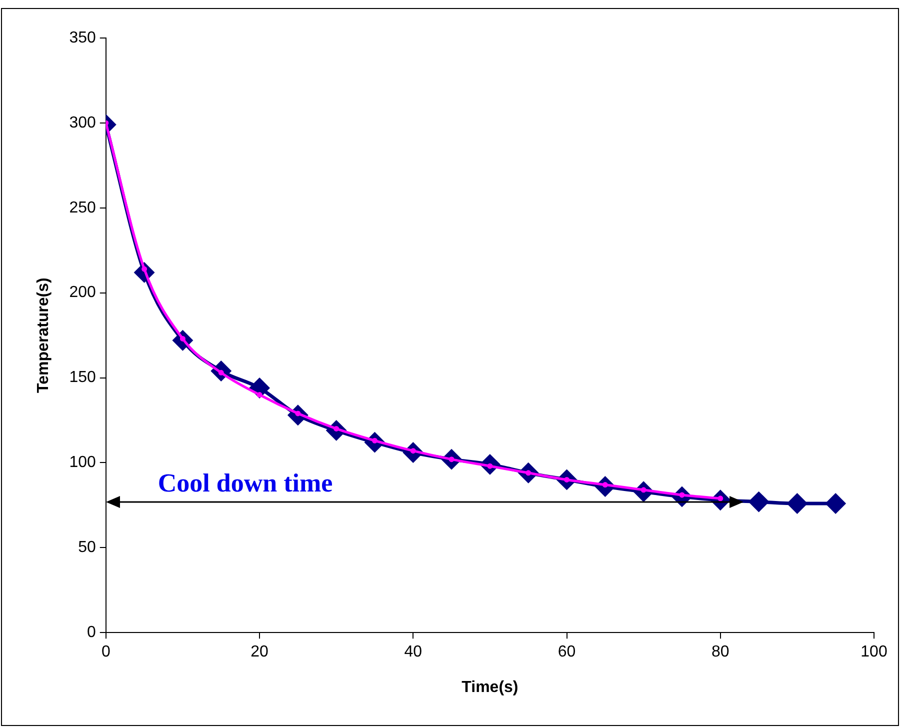 This screenshot has height=727, width=900. What do you see at coordinates (105, 652) in the screenshot?
I see `x-tick-label: 0` at bounding box center [105, 652].